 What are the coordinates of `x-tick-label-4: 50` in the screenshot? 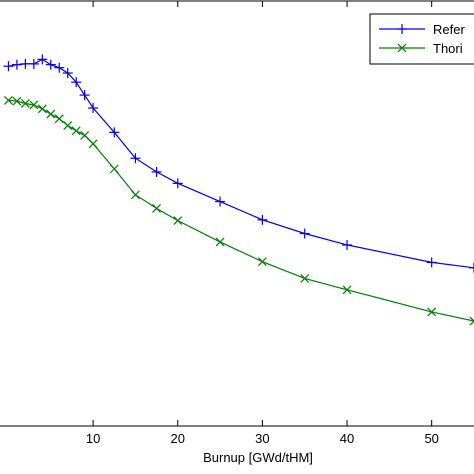 It's located at (431, 438).